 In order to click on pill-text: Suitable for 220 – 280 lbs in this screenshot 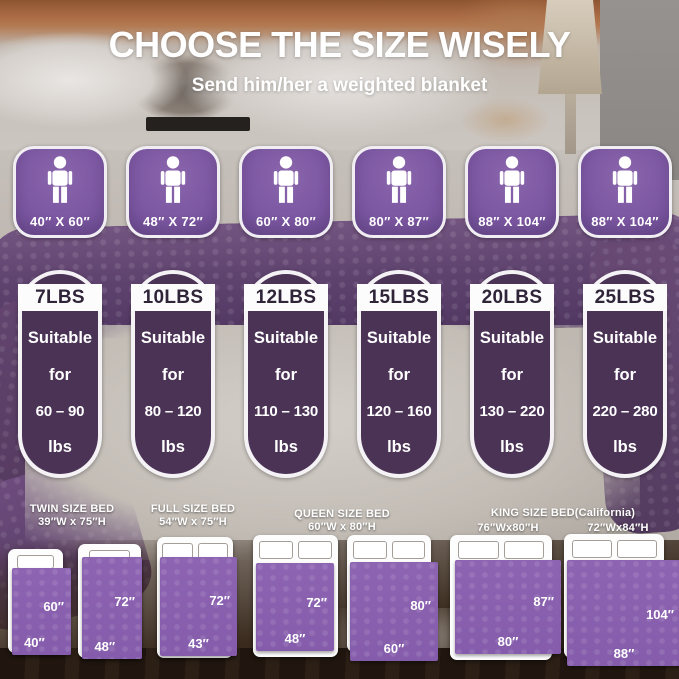, I will do `click(625, 393)`.